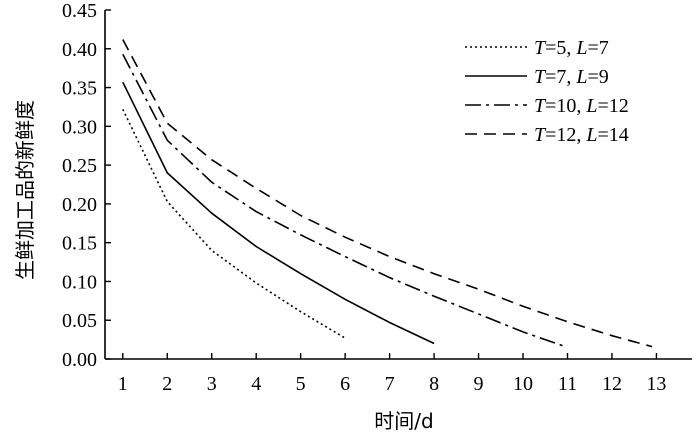  I want to click on x-axis-title: 时间/d, so click(403, 421).